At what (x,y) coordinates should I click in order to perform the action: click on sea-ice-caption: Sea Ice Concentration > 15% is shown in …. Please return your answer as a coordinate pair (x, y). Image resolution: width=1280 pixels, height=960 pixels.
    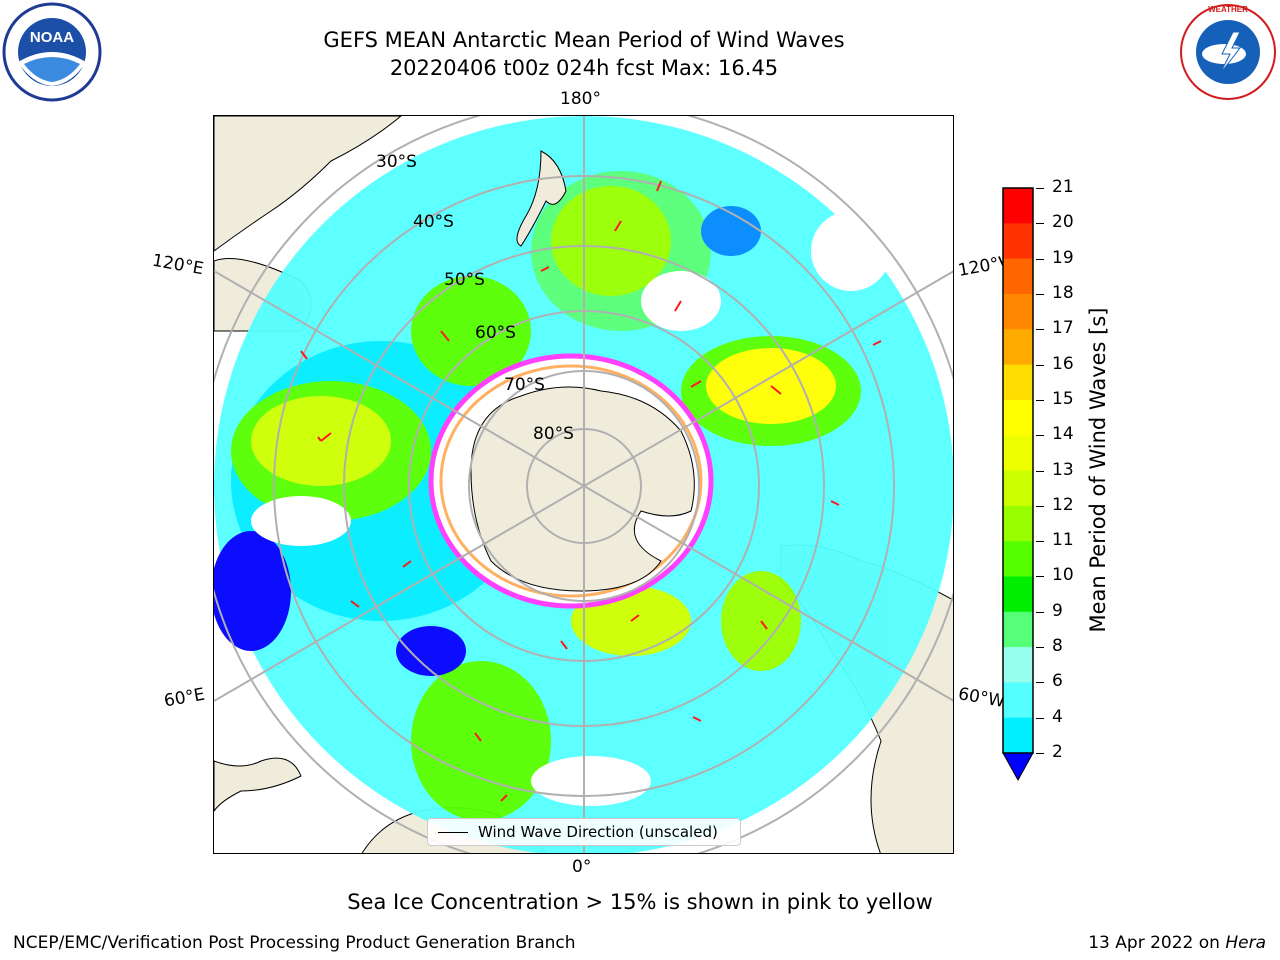
    Looking at the image, I should click on (640, 902).